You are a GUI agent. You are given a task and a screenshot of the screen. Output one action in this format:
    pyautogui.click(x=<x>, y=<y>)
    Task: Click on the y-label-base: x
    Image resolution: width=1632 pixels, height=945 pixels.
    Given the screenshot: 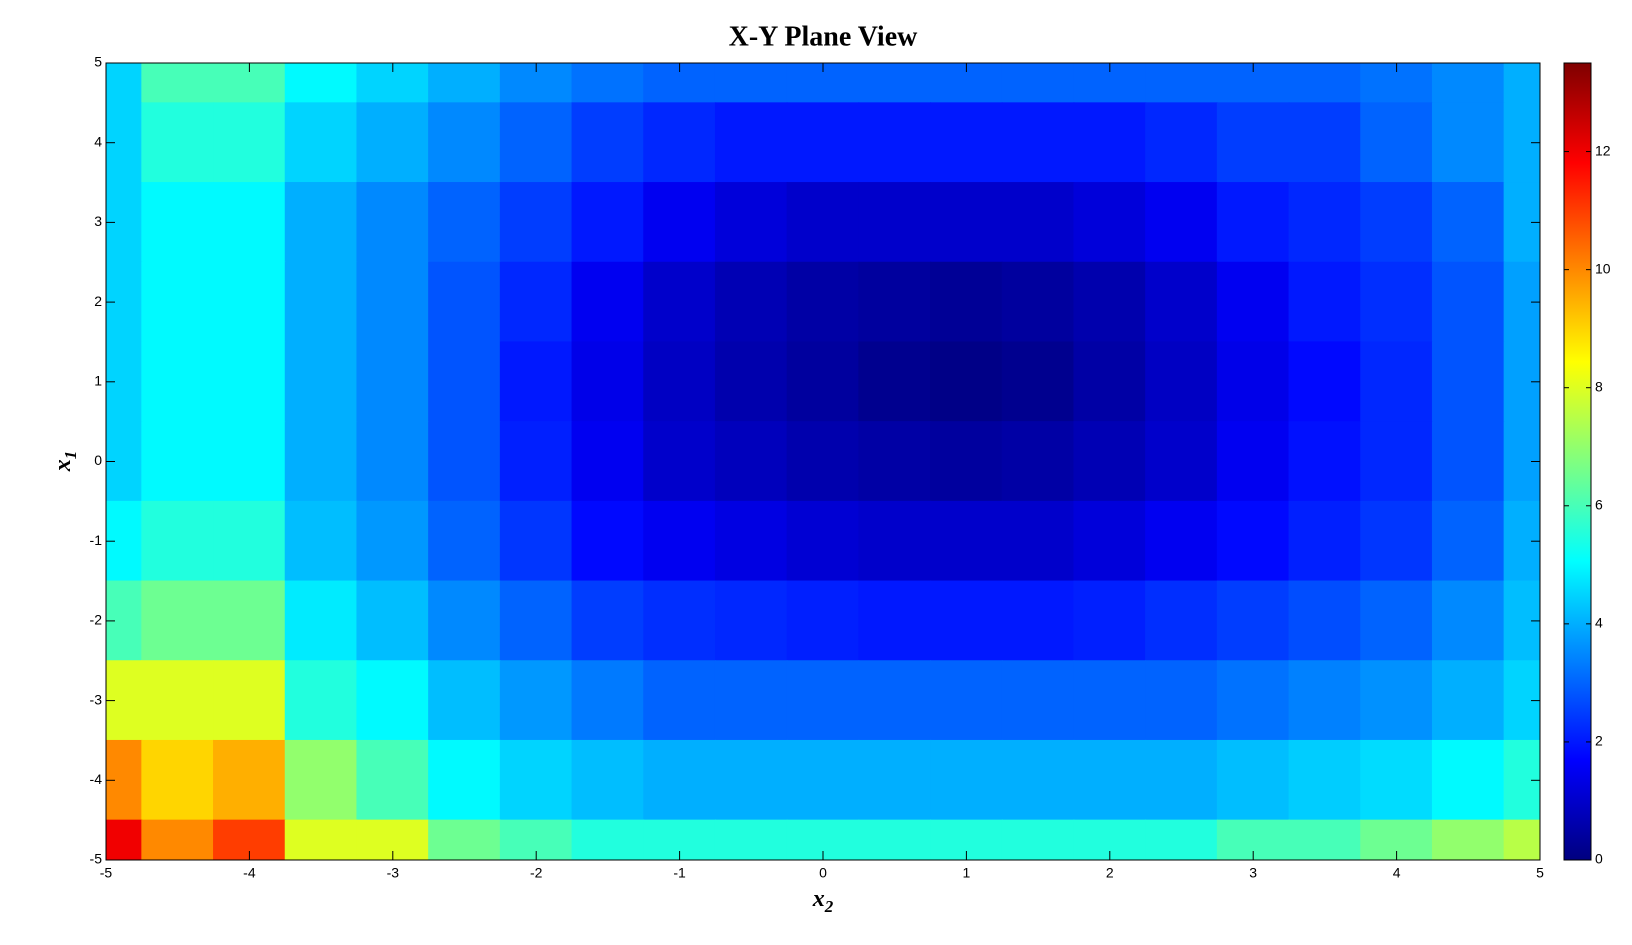 What is the action you would take?
    pyautogui.click(x=63, y=465)
    